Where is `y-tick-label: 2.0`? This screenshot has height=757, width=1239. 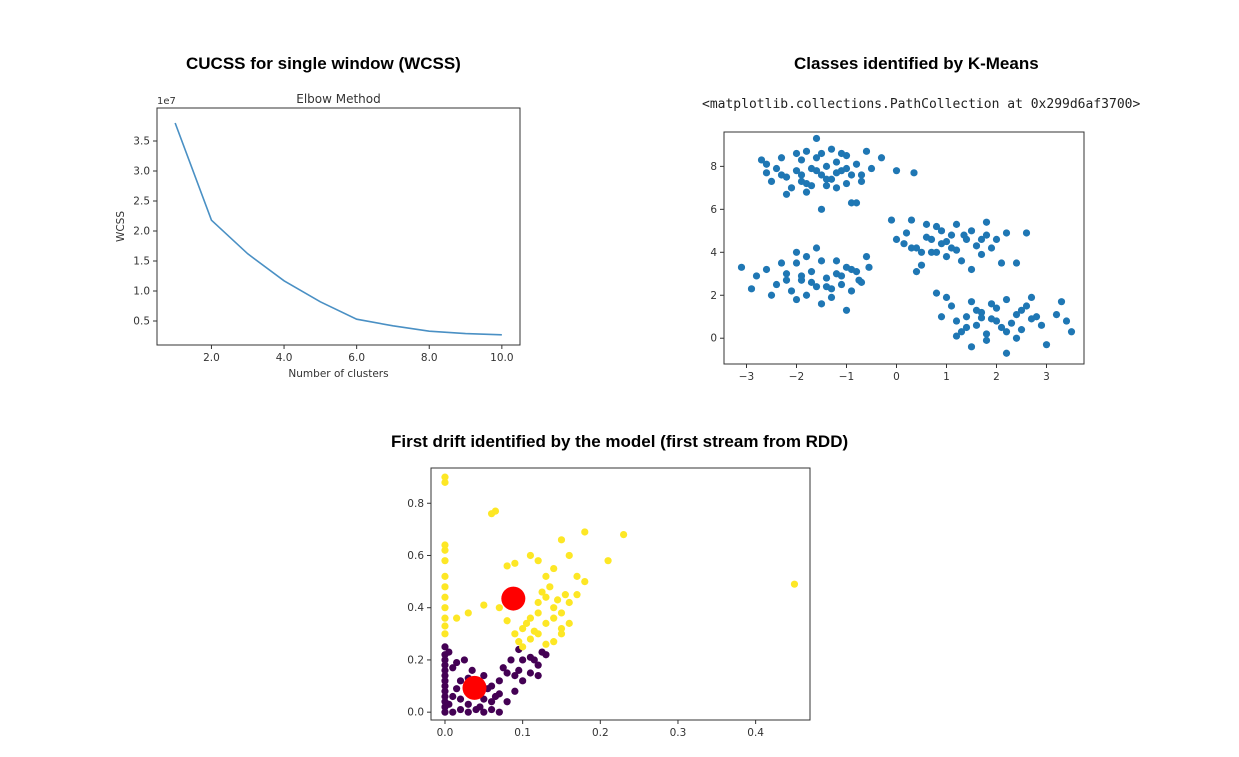 y-tick-label: 2.0 is located at coordinates (141, 232).